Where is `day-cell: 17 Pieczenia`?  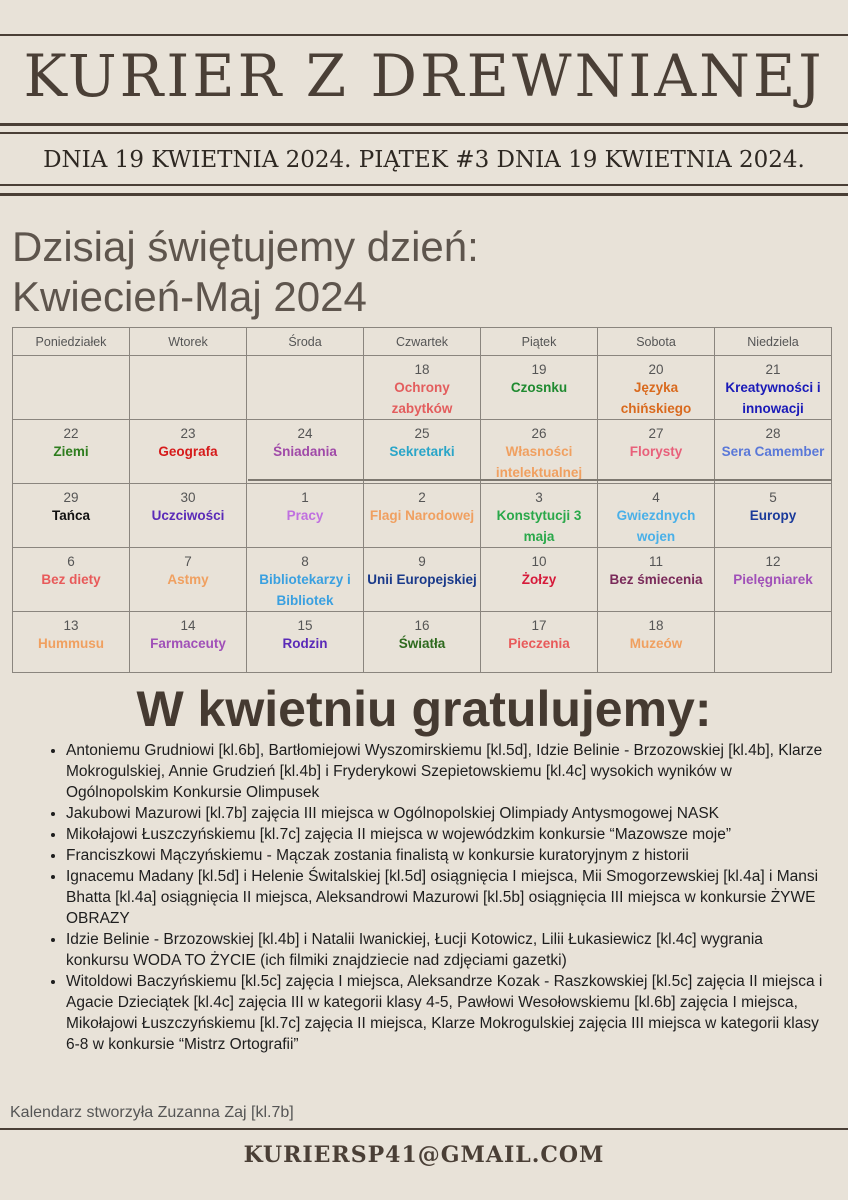
day-cell: 17 Pieczenia is located at coordinates (539, 642).